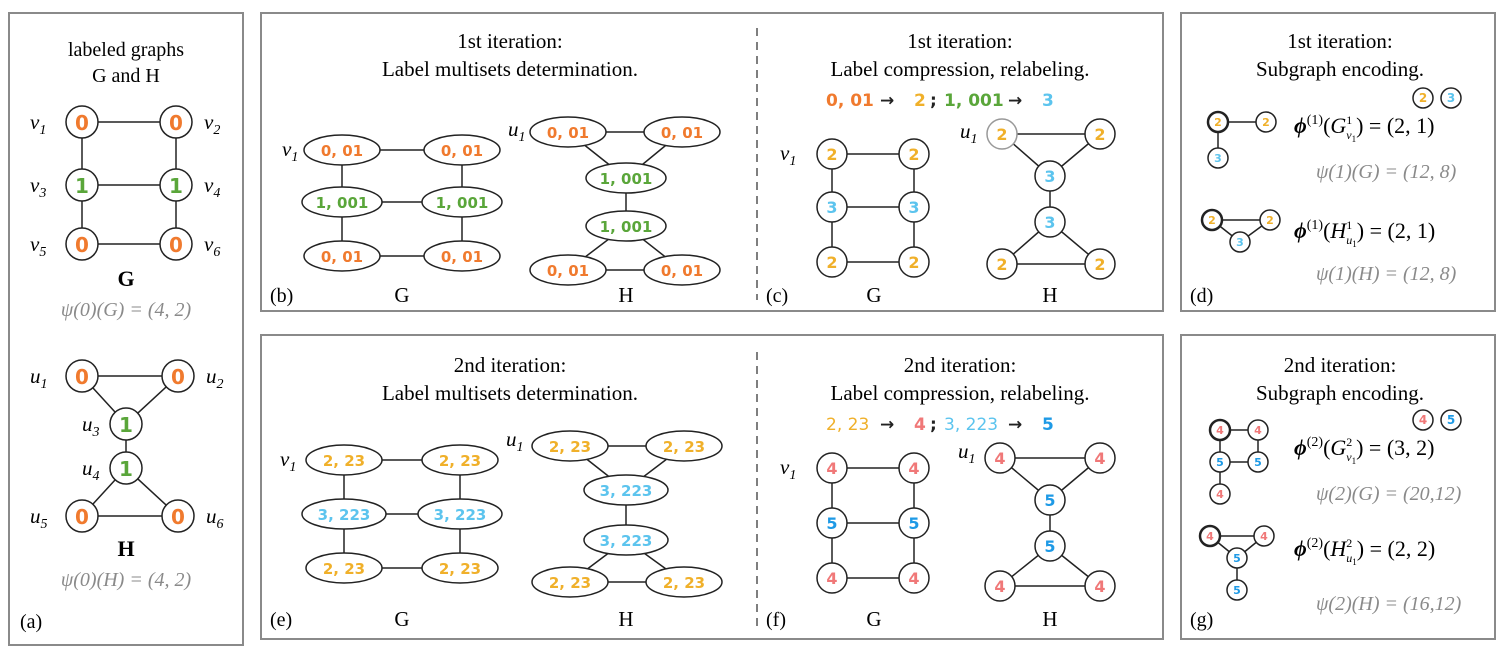 This screenshot has width=1504, height=660. What do you see at coordinates (974, 101) in the screenshot?
I see `c-rule2-from: 1, 001` at bounding box center [974, 101].